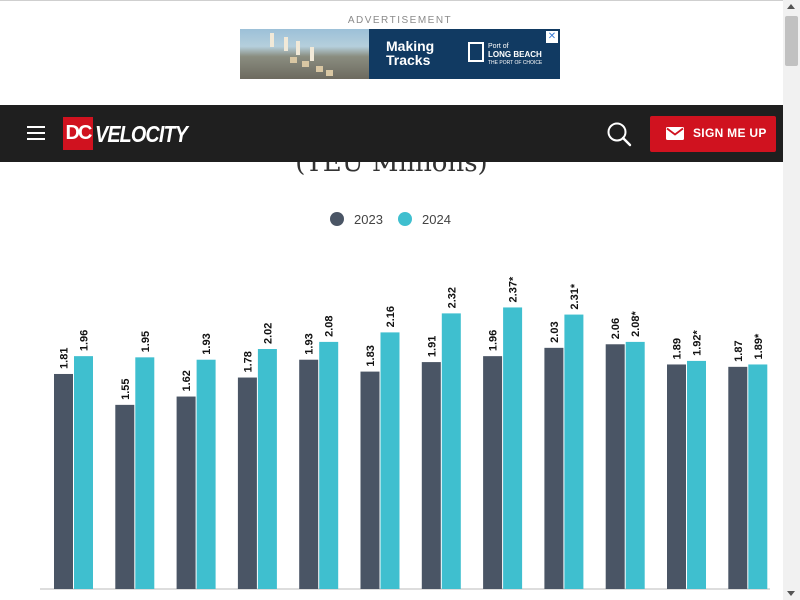 The height and width of the screenshot is (600, 800). I want to click on ad-label: ADVERTISEMENT, so click(400, 20).